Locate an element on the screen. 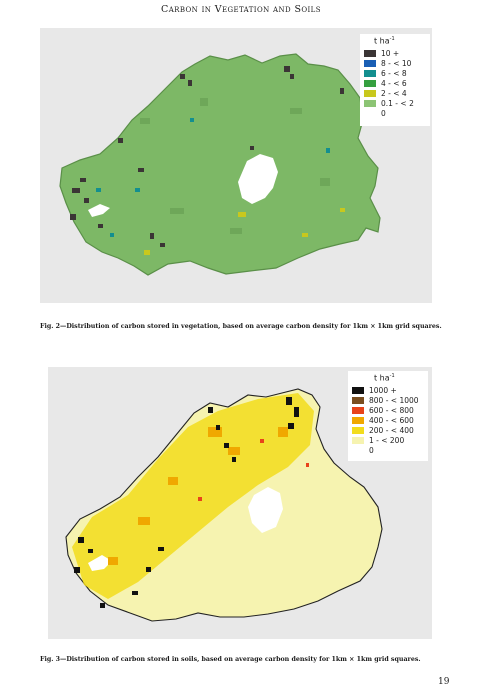 The width and height of the screenshot is (482, 692). legend-item: 600 - < 800 is located at coordinates (383, 410).